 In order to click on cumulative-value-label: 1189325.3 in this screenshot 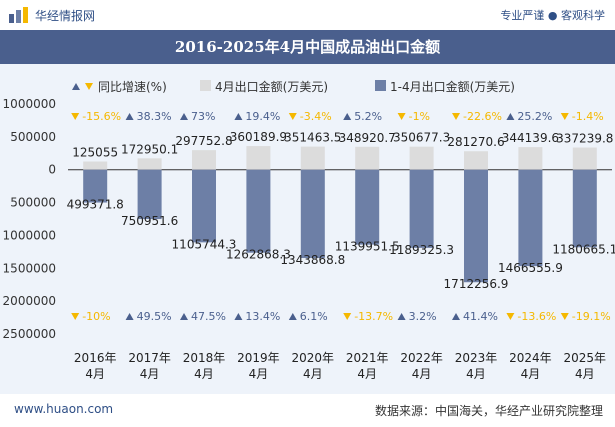, I will do `click(421, 250)`.